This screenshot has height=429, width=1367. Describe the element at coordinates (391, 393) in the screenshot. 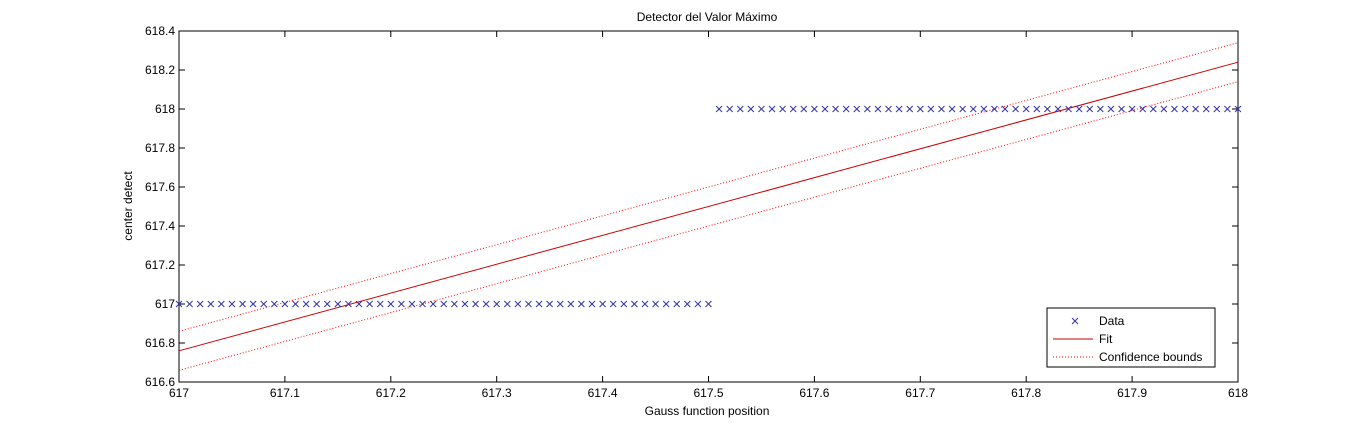

I see `x-tick-label: 617.2` at that location.